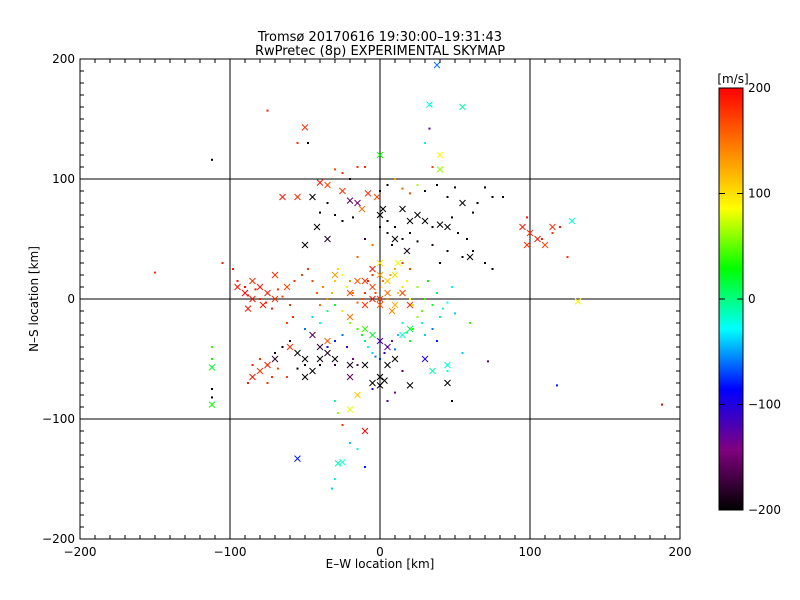  Describe the element at coordinates (380, 552) in the screenshot. I see `x-tick-label: 0` at that location.